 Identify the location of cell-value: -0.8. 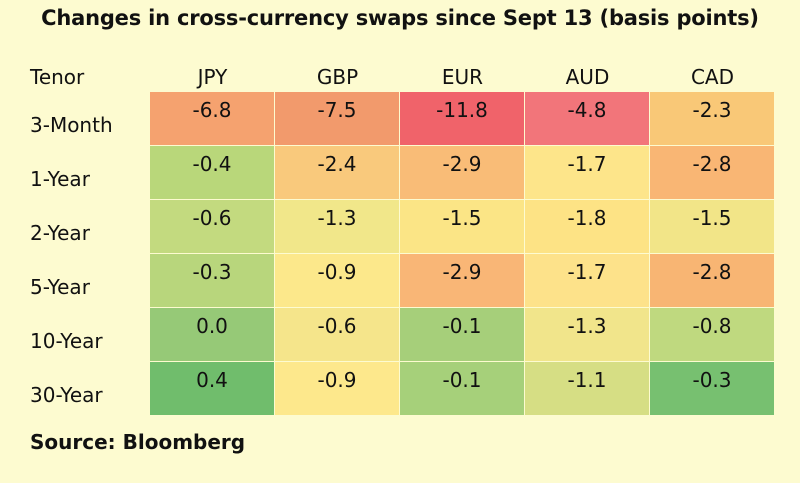
(712, 325).